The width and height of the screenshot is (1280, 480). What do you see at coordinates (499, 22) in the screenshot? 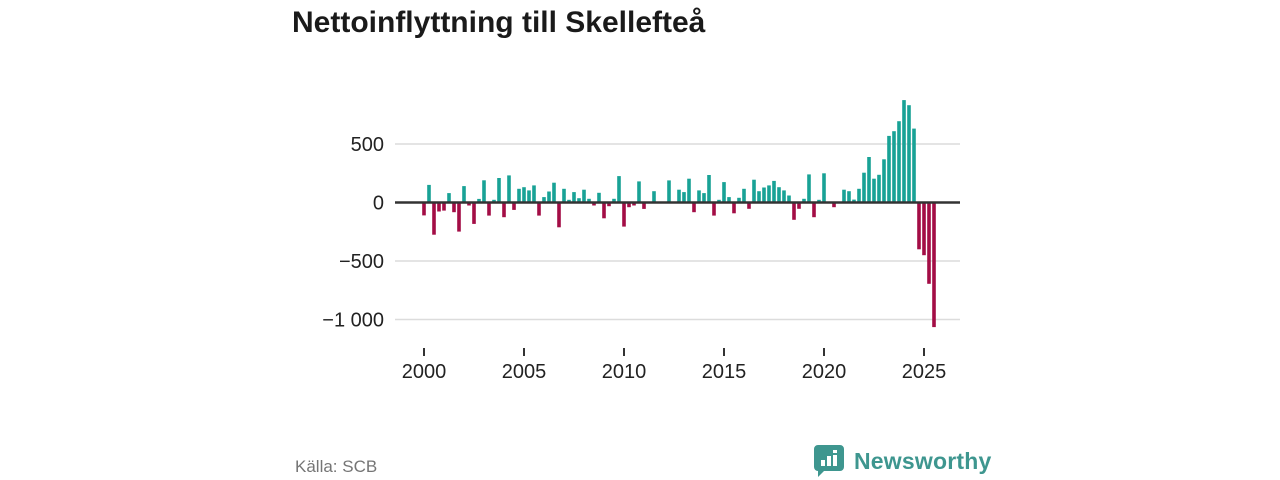
I see `chart-title: Nettoinflyttning till Skellefteå` at bounding box center [499, 22].